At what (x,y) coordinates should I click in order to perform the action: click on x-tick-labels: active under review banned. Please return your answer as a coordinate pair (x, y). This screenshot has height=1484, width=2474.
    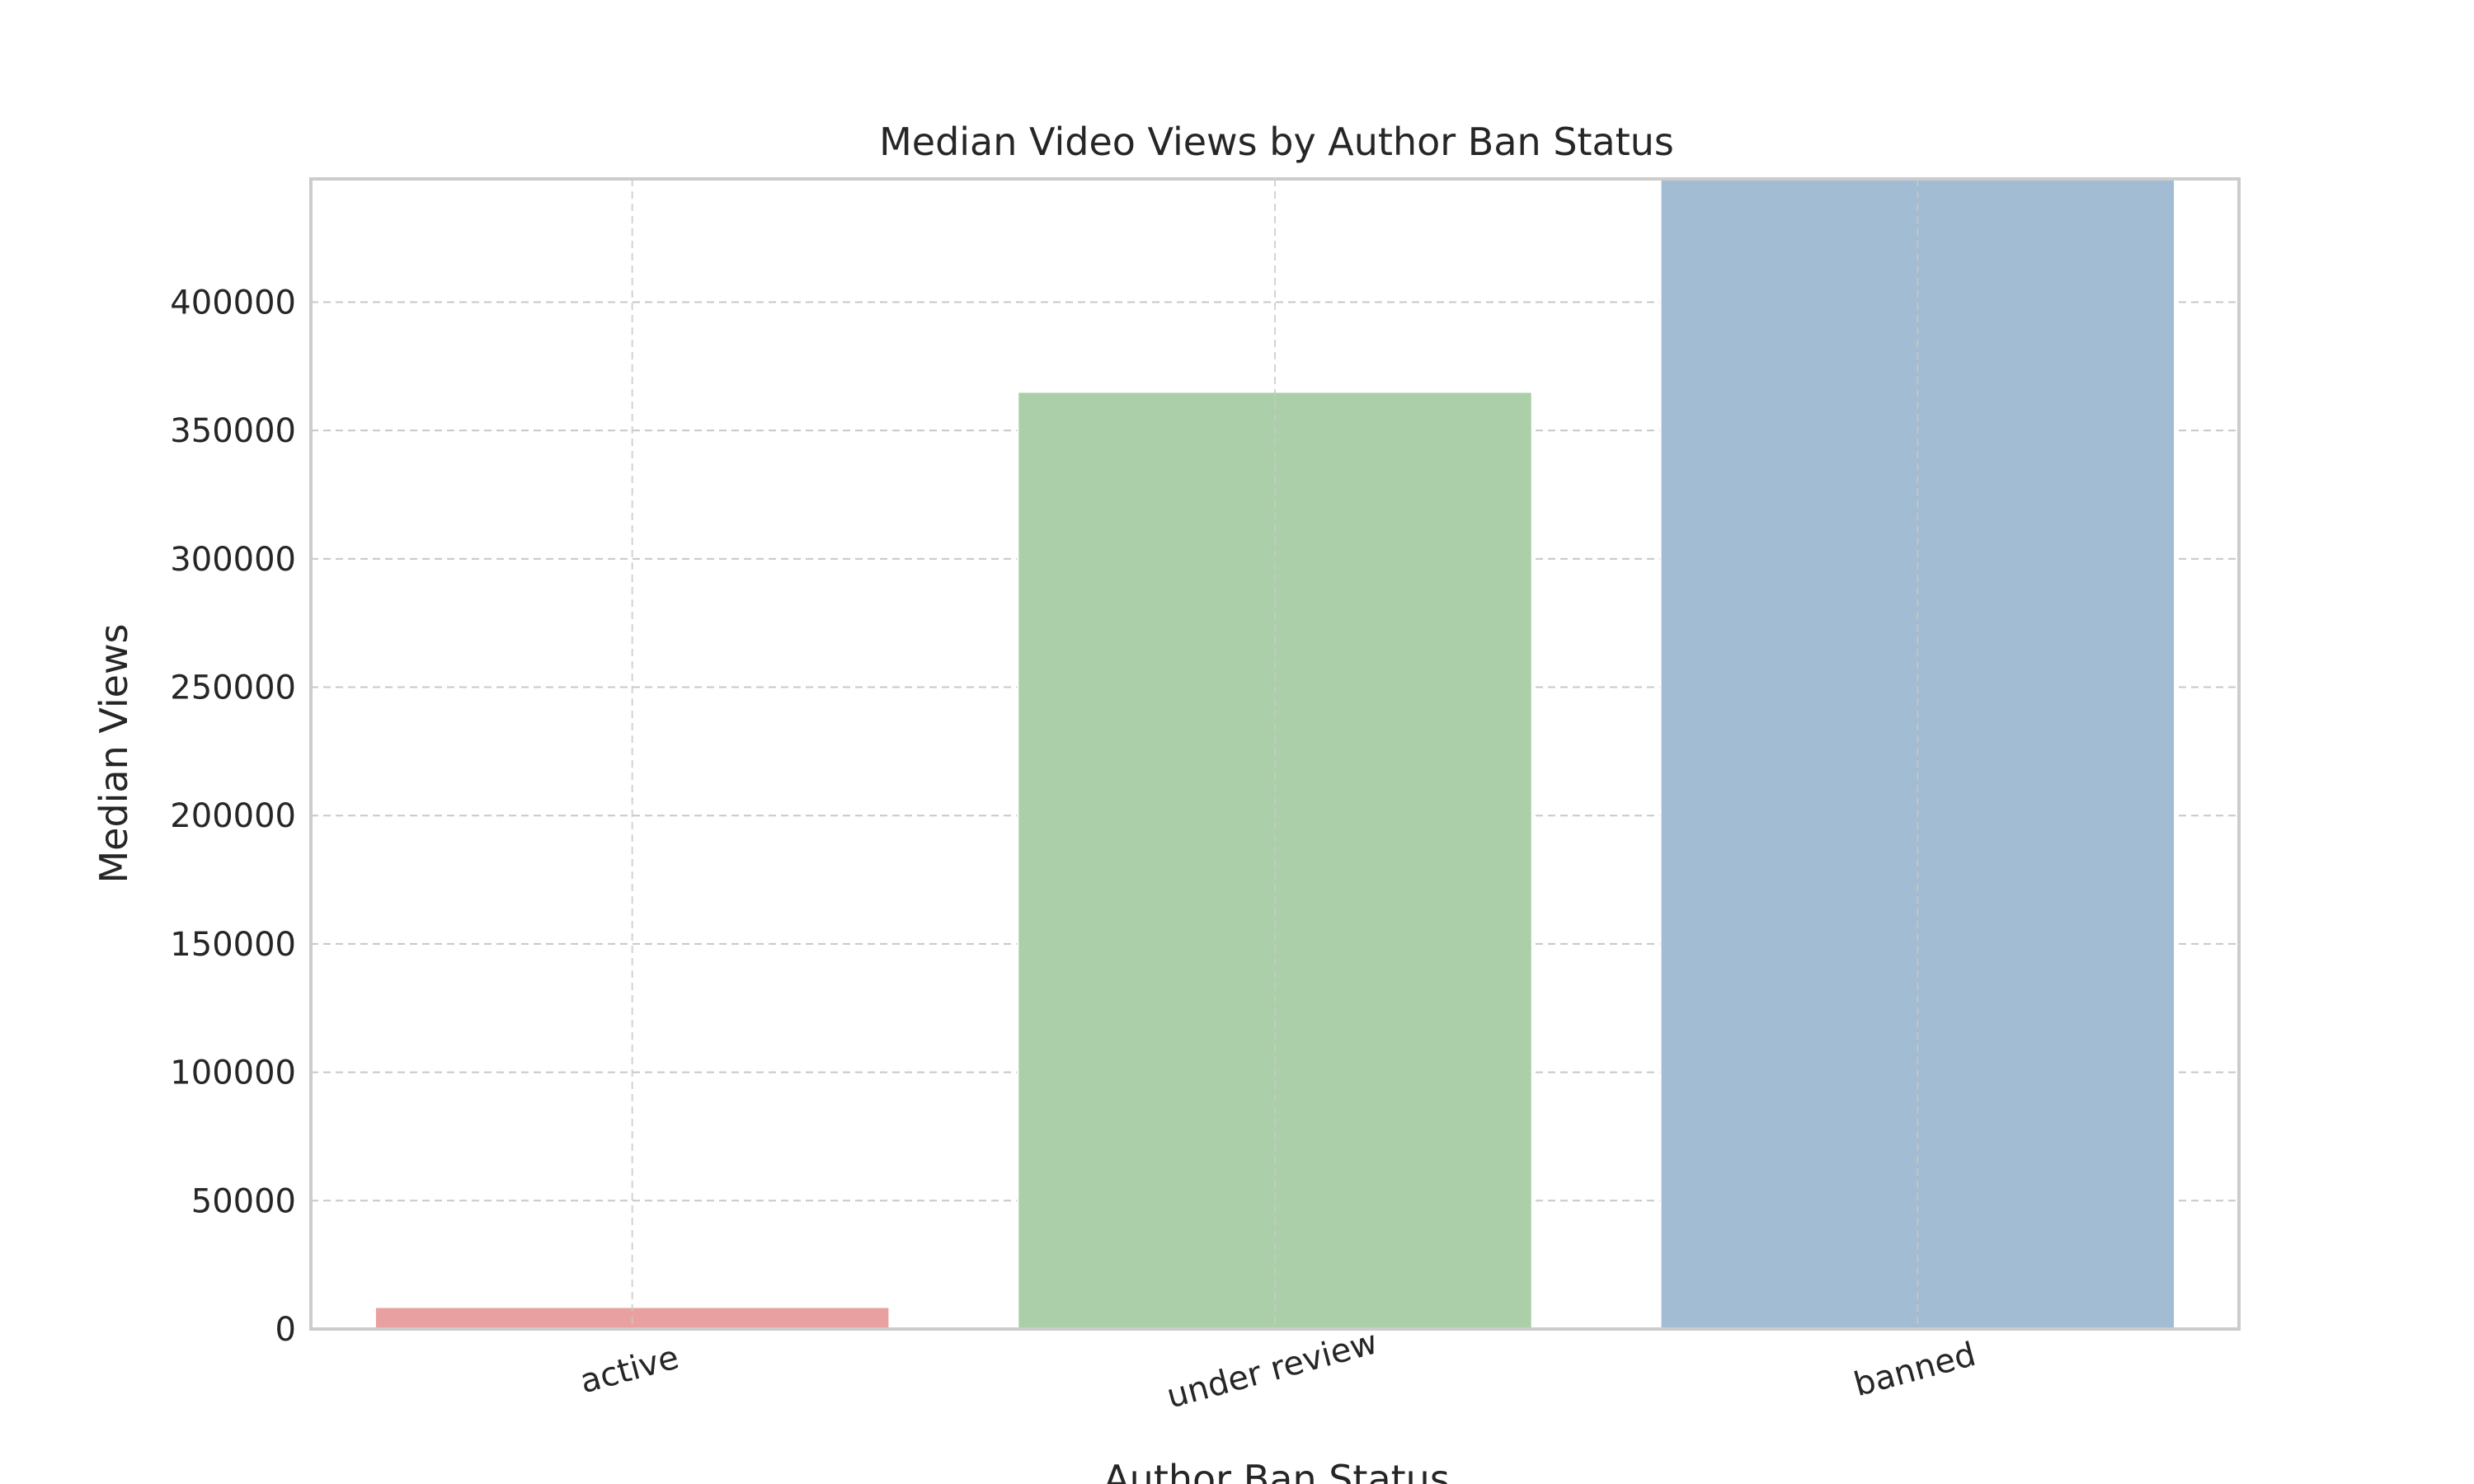
    Looking at the image, I should click on (1278, 1369).